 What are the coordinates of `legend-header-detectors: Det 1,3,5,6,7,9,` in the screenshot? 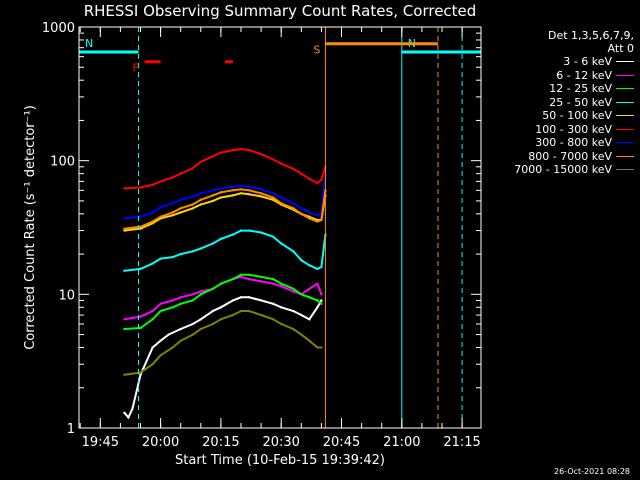 It's located at (590, 35).